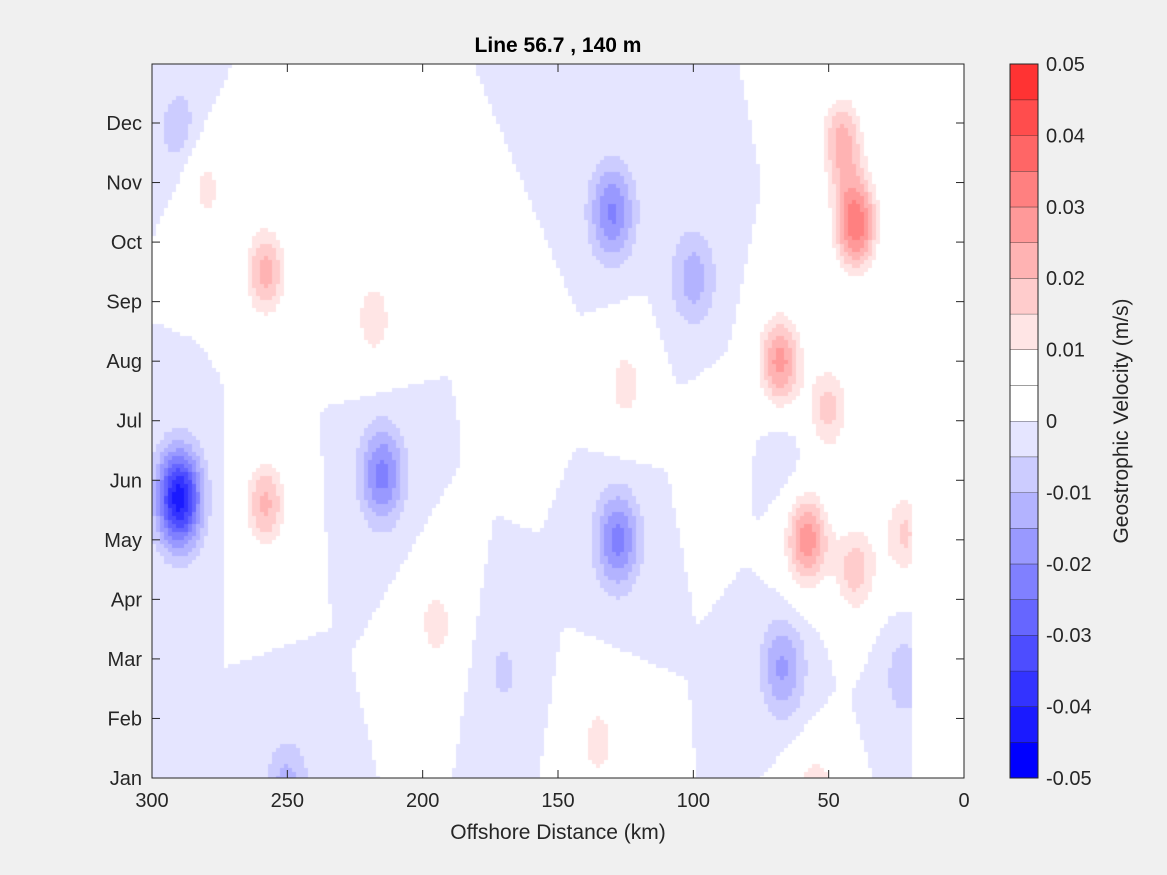 This screenshot has width=1167, height=875. Describe the element at coordinates (124, 124) in the screenshot. I see `y-tick-label: Dec` at that location.